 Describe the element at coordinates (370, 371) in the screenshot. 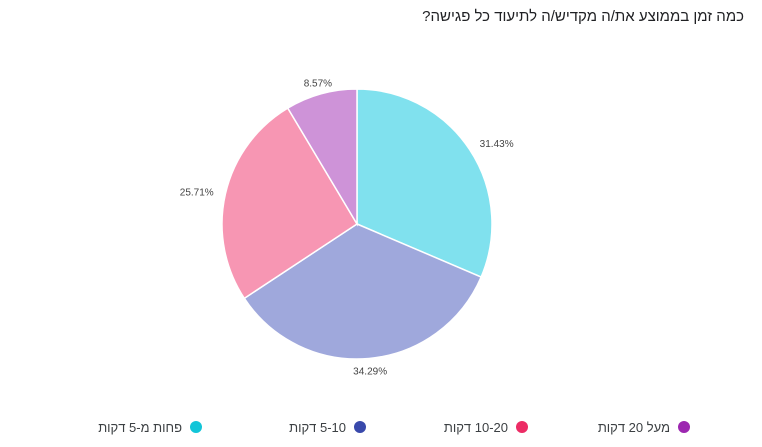

I see `pie-label-5-10: 34.29%` at that location.